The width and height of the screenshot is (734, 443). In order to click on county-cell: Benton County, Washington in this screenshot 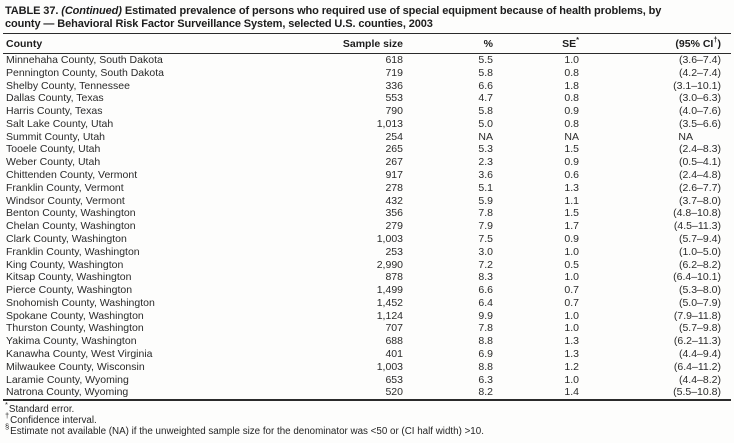, I will do `click(71, 213)`.